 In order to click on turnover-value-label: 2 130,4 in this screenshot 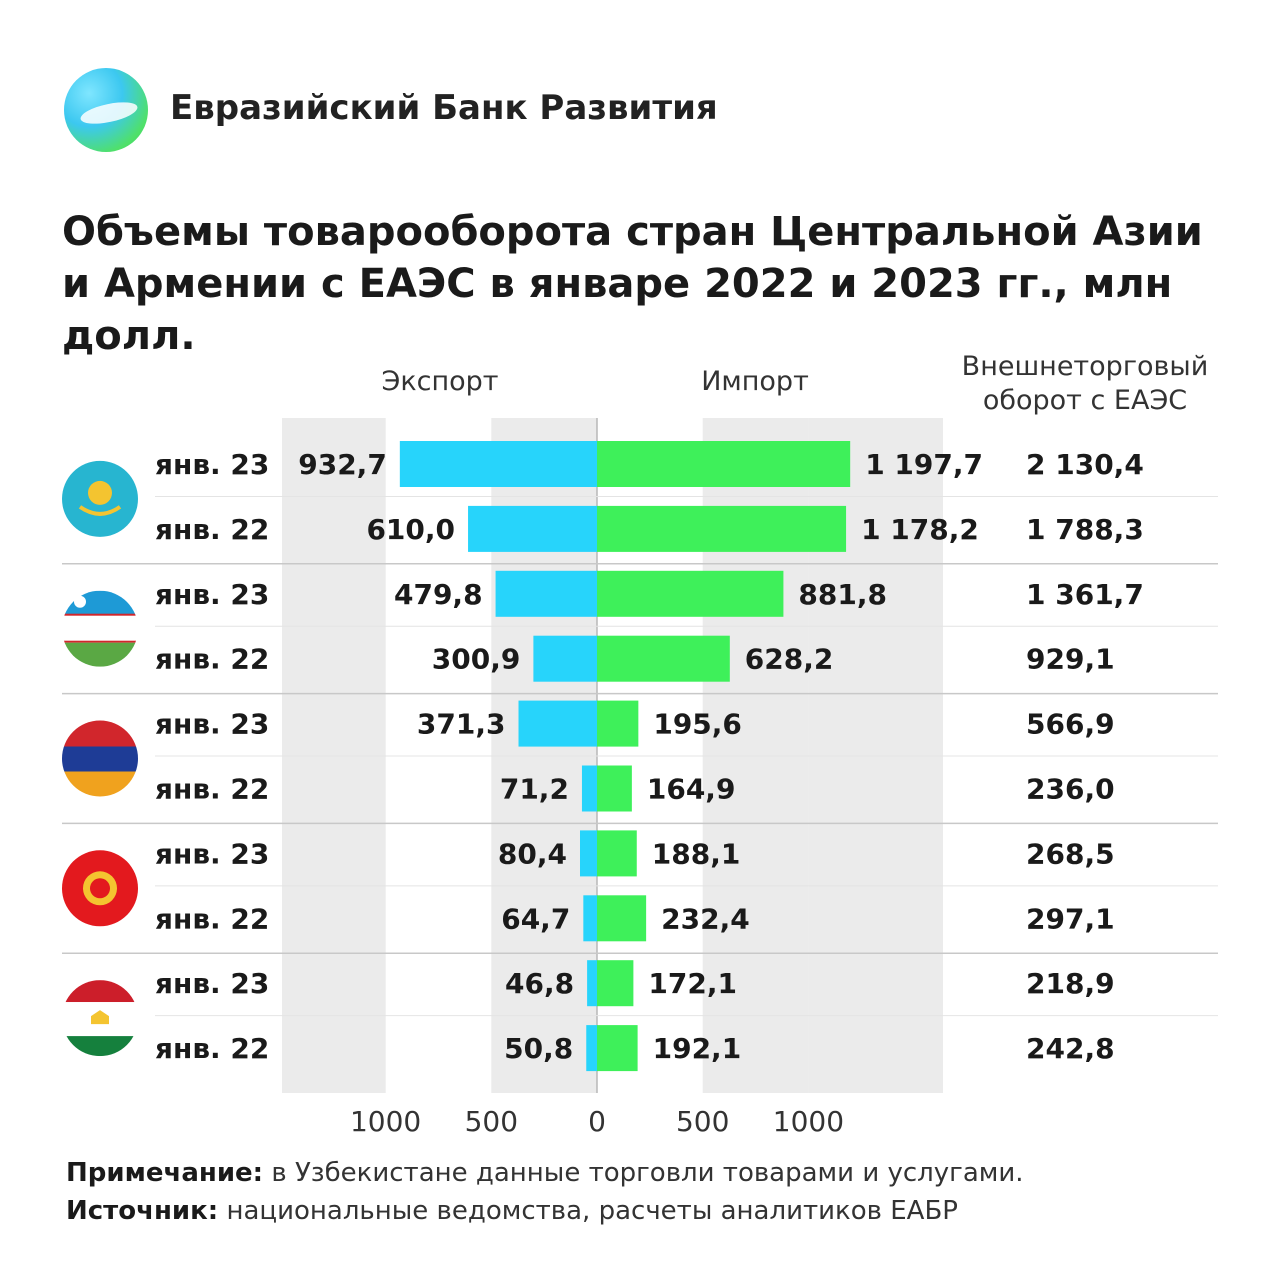, I will do `click(1085, 464)`.